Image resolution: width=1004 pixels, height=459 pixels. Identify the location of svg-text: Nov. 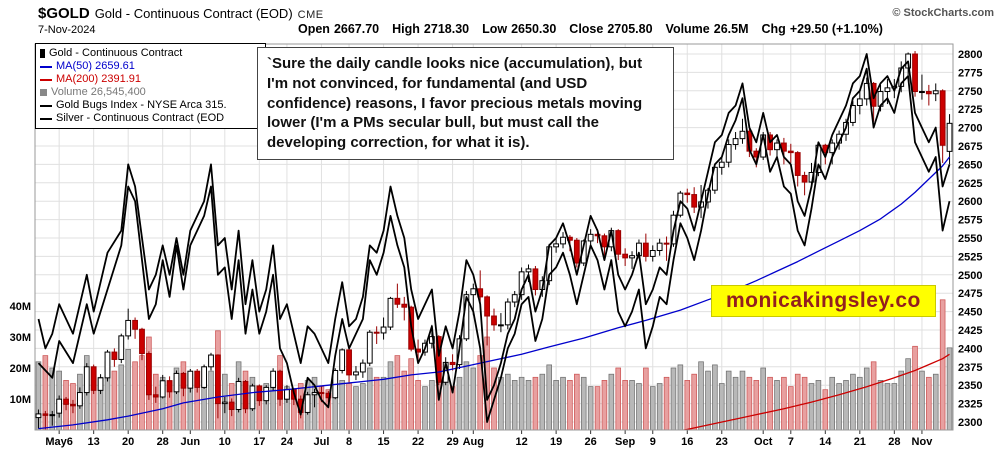
(923, 442).